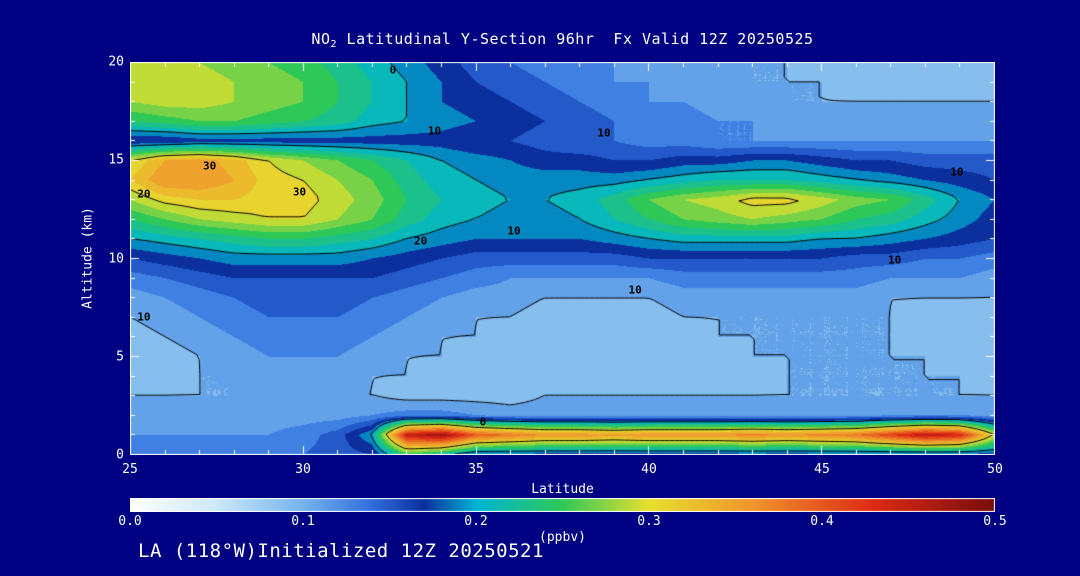  Describe the element at coordinates (822, 521) in the screenshot. I see `colorbar-tick-label: 0.4` at that location.